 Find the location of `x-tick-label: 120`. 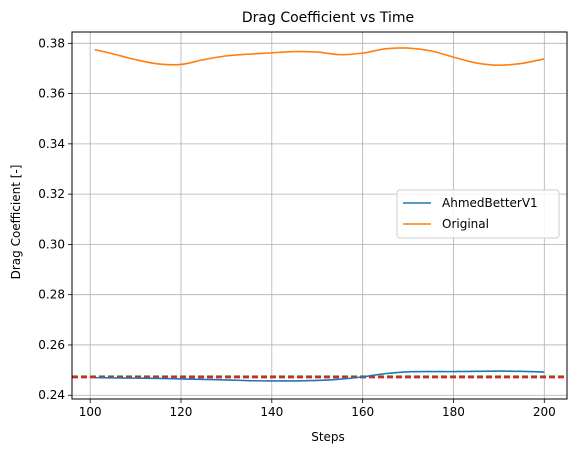

x-tick-label: 120 is located at coordinates (181, 412).